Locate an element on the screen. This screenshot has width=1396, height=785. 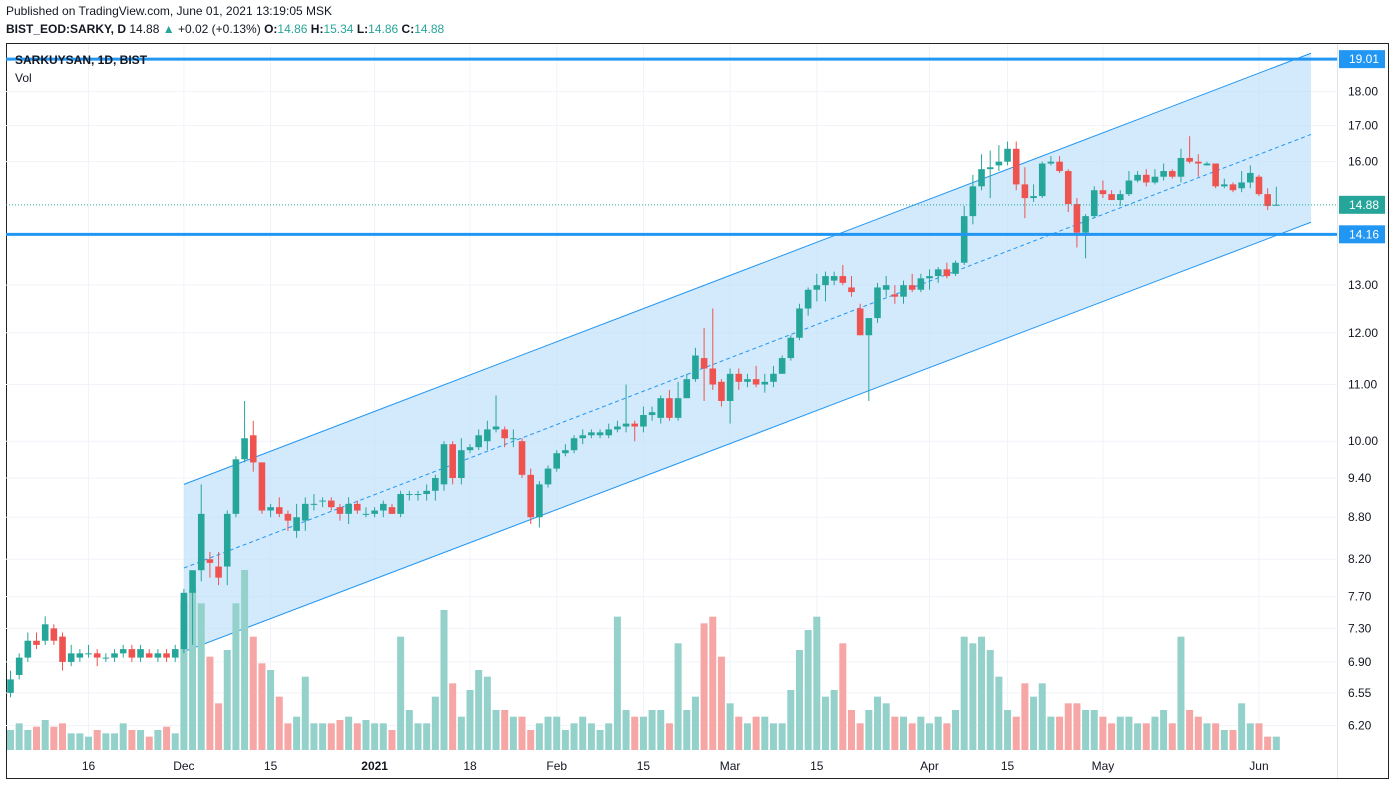
y-tick-label: 6.55 is located at coordinates (1360, 693).